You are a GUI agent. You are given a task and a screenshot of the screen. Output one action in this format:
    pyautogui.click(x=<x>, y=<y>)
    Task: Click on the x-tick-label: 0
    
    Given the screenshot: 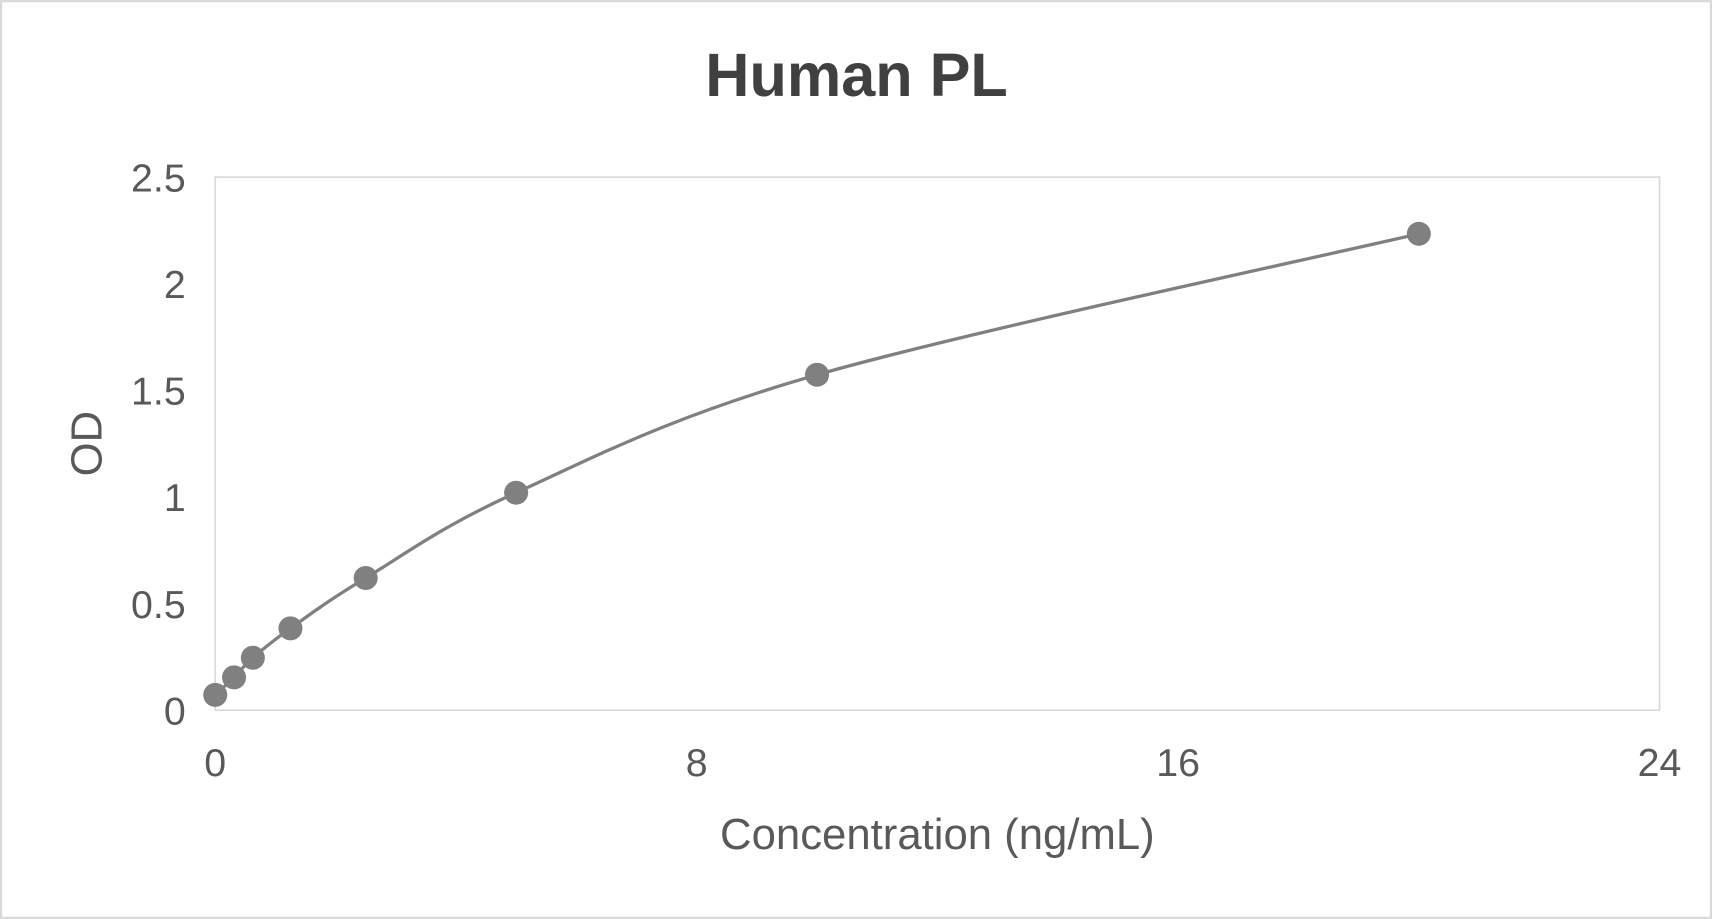 What is the action you would take?
    pyautogui.click(x=215, y=763)
    